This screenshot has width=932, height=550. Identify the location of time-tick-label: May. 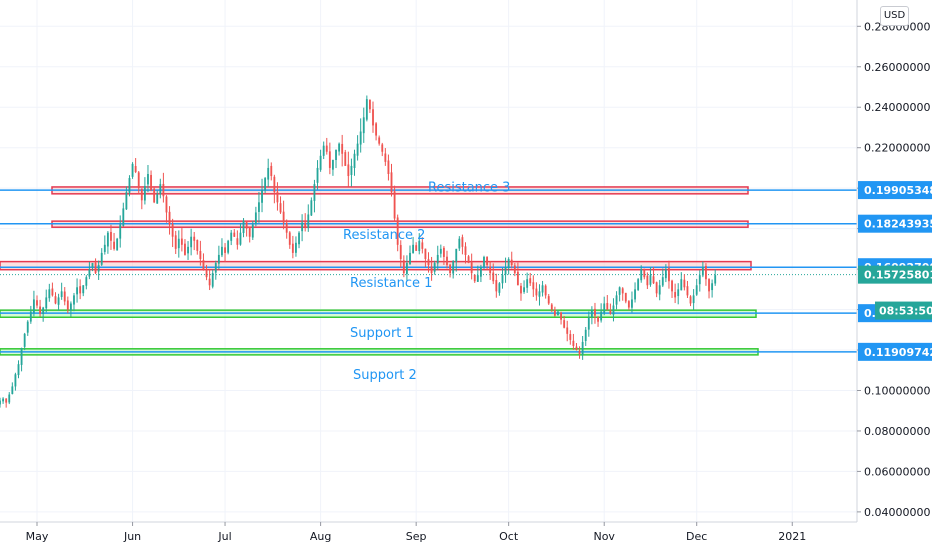
(37, 536).